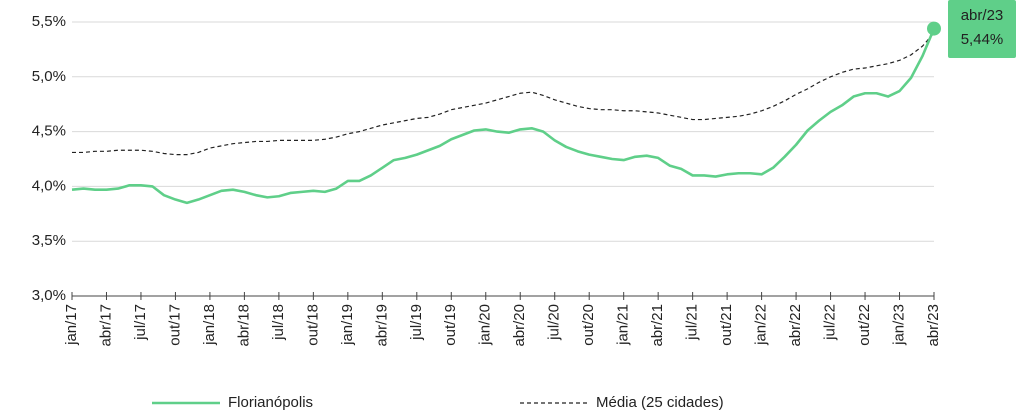 This screenshot has width=1018, height=411. Describe the element at coordinates (623, 325) in the screenshot. I see `x-tick-label: jan/21` at that location.